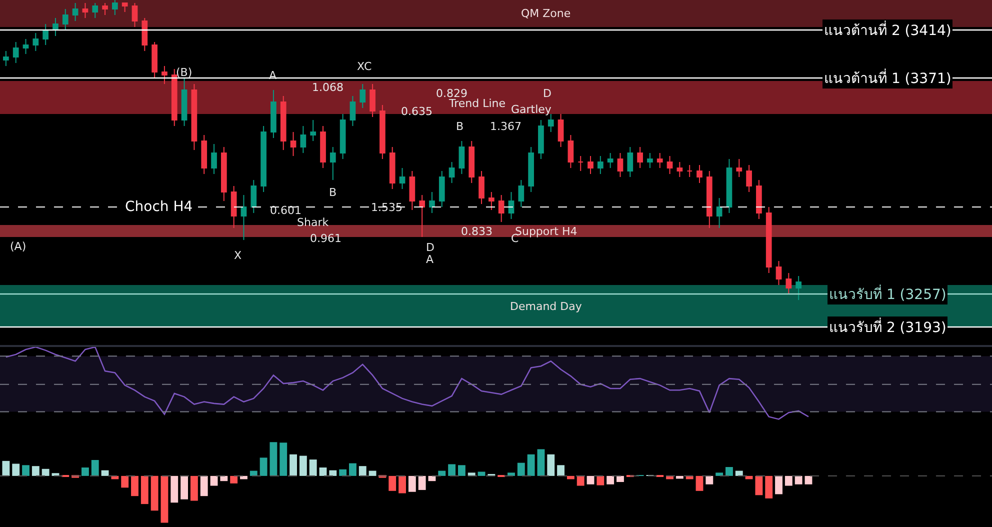 The height and width of the screenshot is (527, 992). Describe the element at coordinates (18, 246) in the screenshot. I see `annotation: (A)` at that location.